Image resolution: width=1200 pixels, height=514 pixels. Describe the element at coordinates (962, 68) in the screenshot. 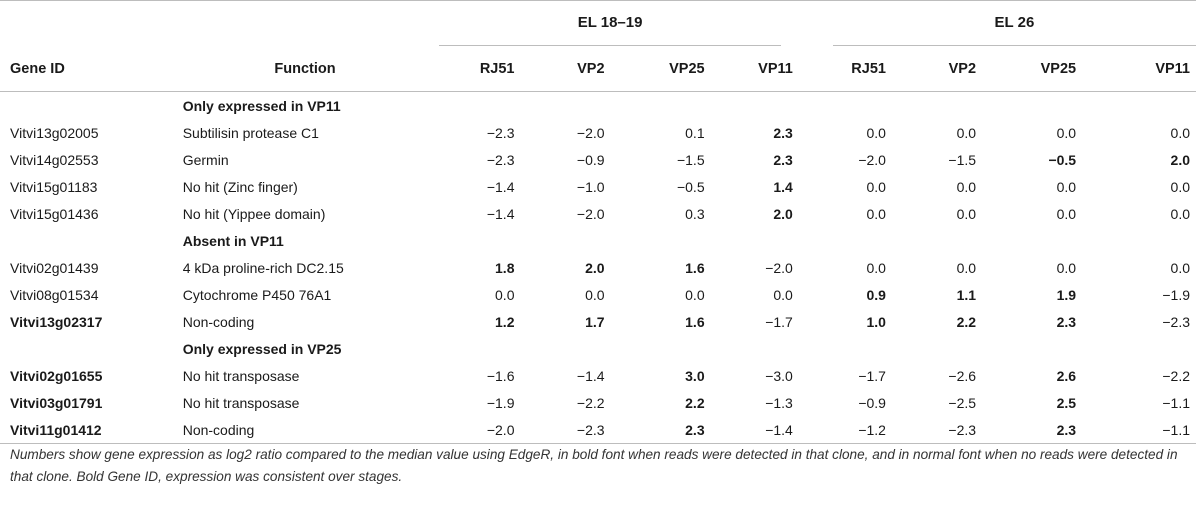

I see `header-el26-vp2: VP2` at that location.